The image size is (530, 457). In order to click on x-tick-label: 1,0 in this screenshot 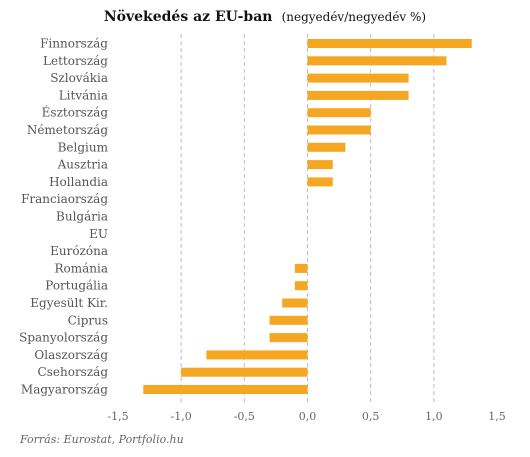, I will do `click(434, 416)`.